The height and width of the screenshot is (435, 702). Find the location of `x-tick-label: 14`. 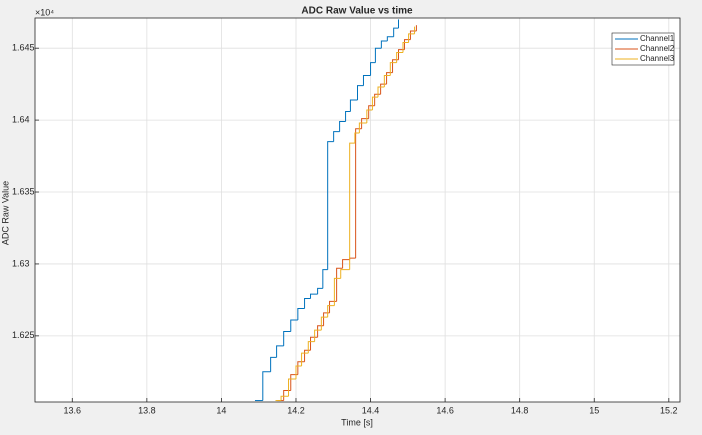

x-tick-label: 14 is located at coordinates (221, 410).